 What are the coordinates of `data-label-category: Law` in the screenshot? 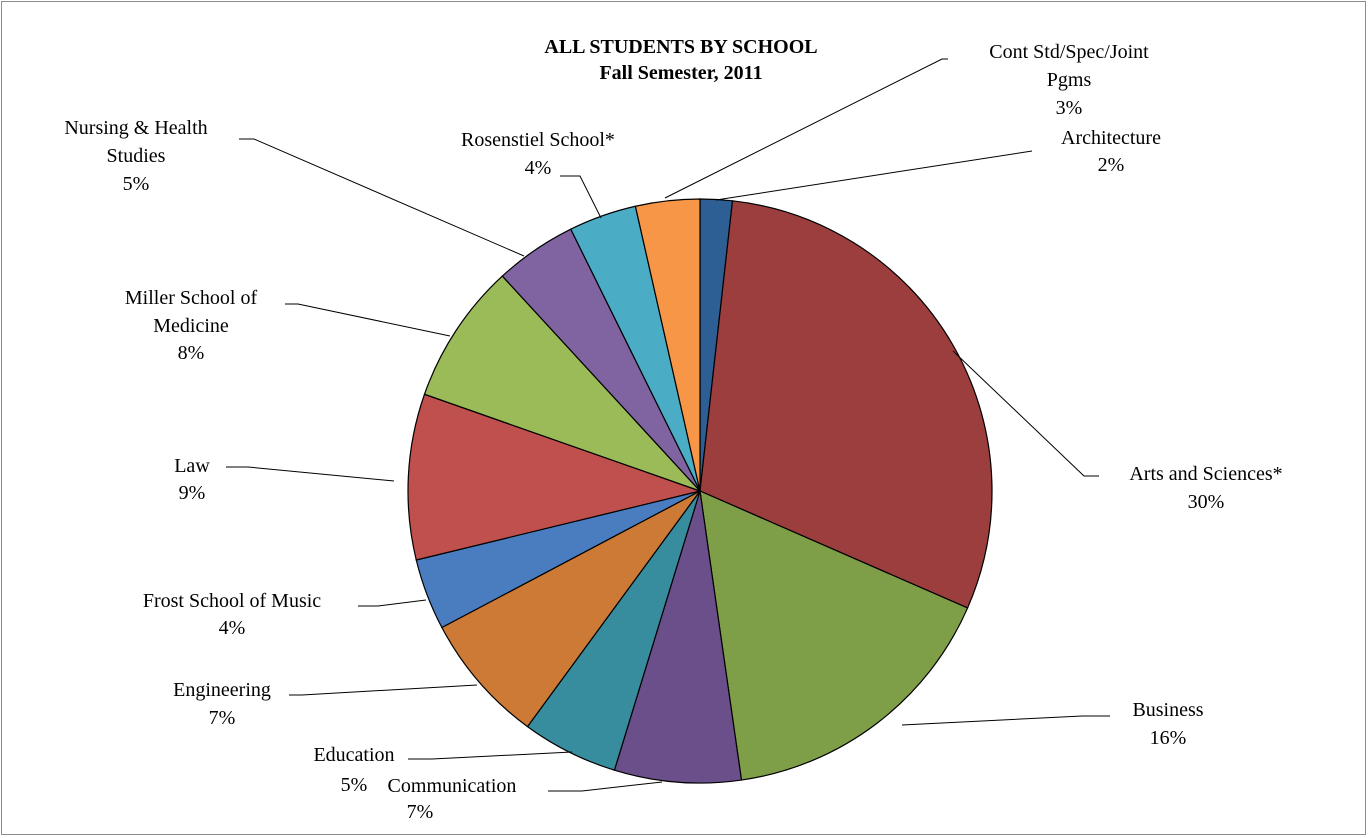 It's located at (192, 466).